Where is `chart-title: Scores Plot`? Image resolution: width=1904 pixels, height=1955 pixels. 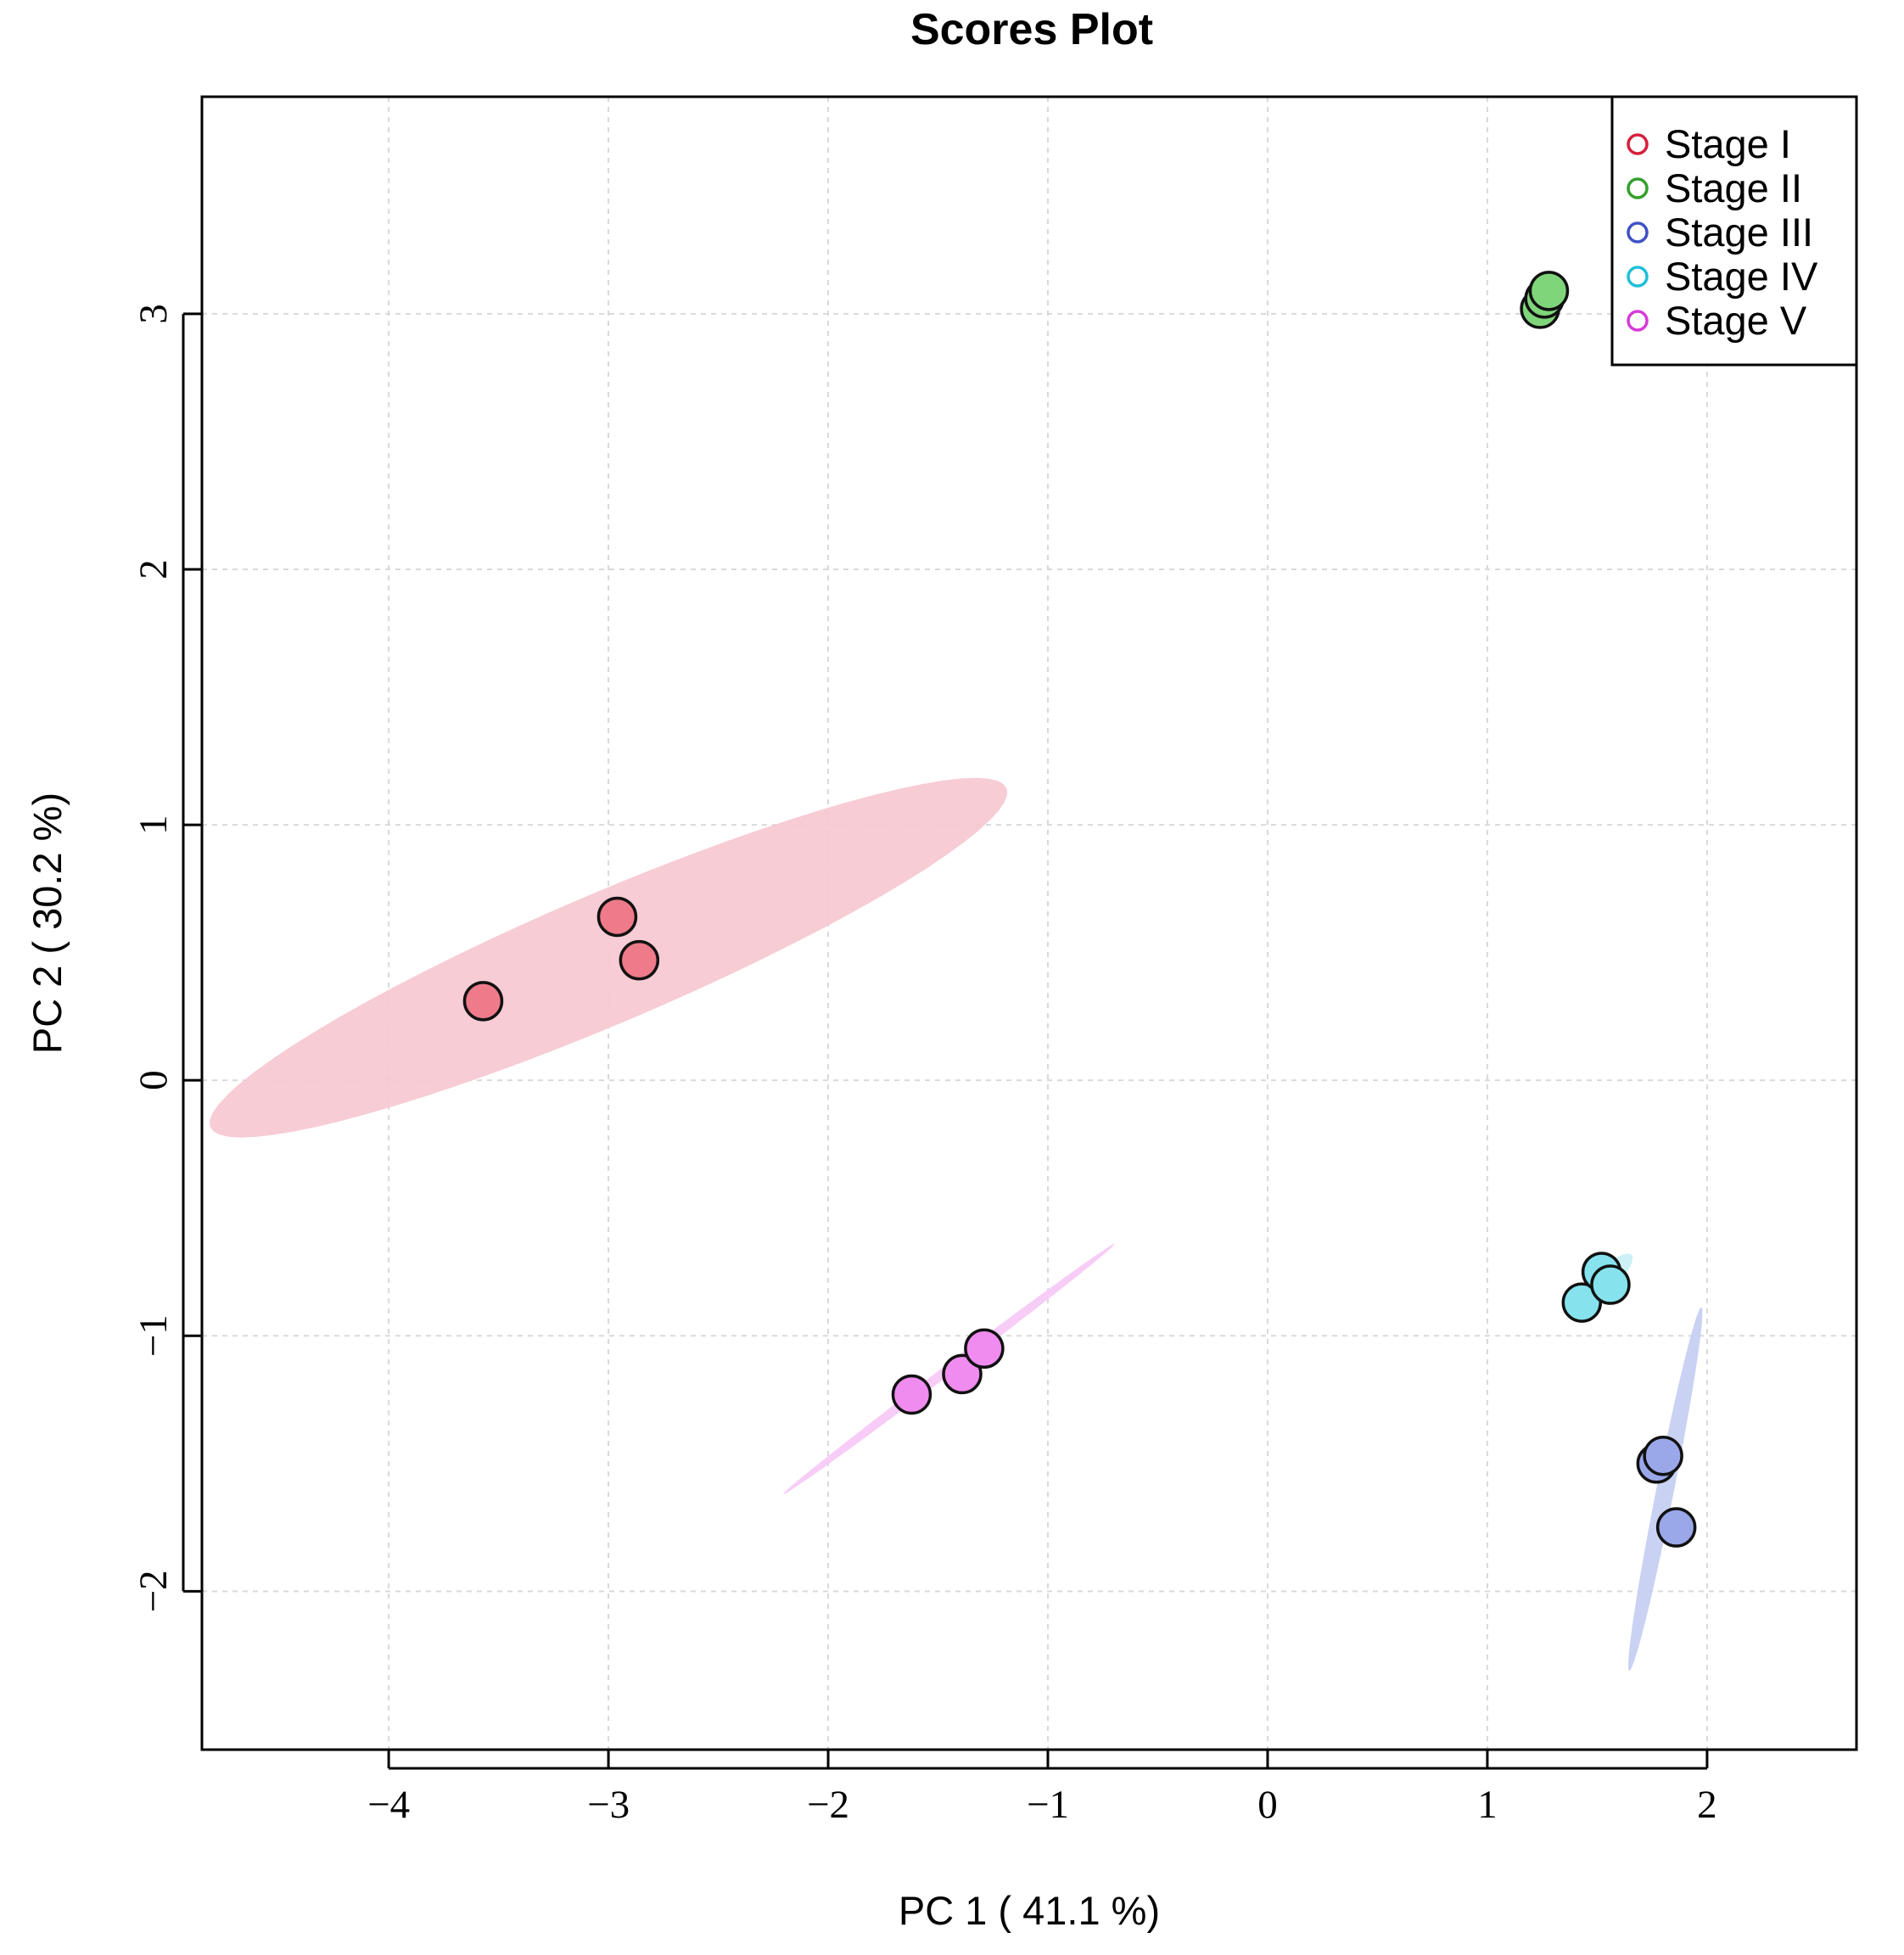
chart-title: Scores Plot is located at coordinates (1031, 29).